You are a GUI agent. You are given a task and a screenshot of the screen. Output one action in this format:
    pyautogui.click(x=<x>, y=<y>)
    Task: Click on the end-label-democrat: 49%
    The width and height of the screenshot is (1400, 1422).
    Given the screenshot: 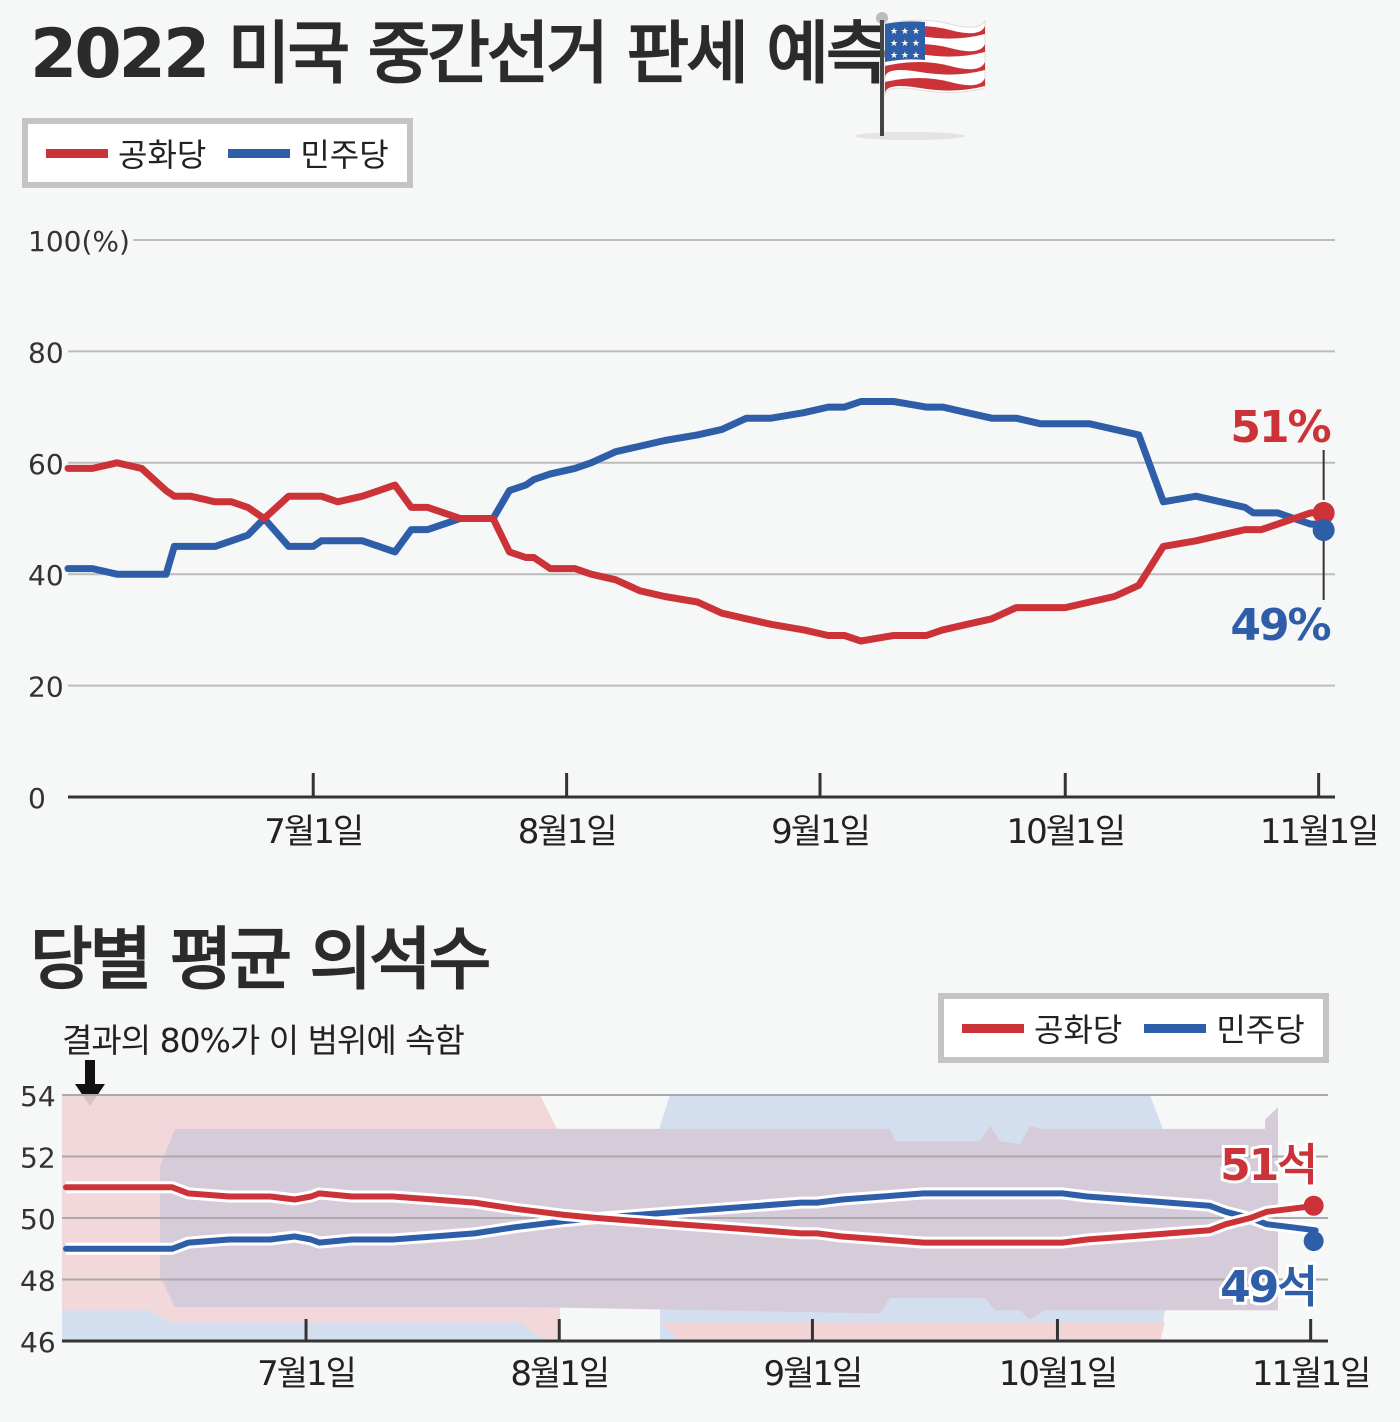 What is the action you would take?
    pyautogui.click(x=1280, y=625)
    